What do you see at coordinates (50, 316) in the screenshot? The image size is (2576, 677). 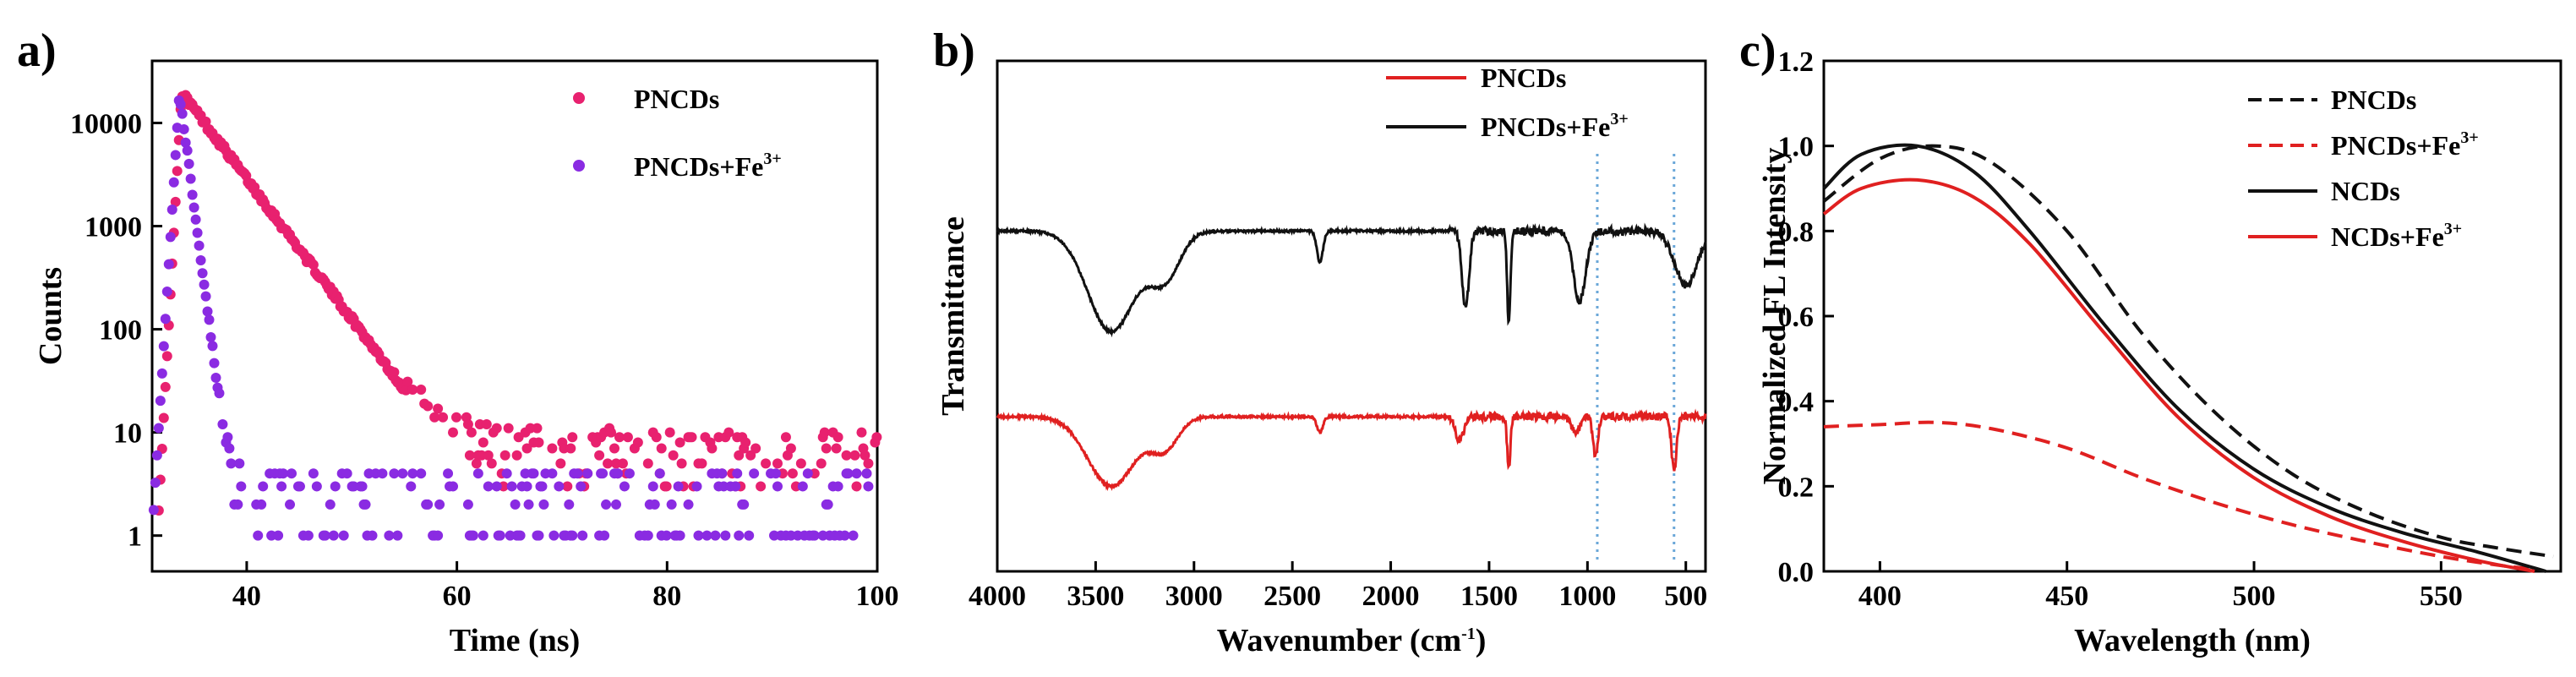 I see `y-axis-title: Counts` at bounding box center [50, 316].